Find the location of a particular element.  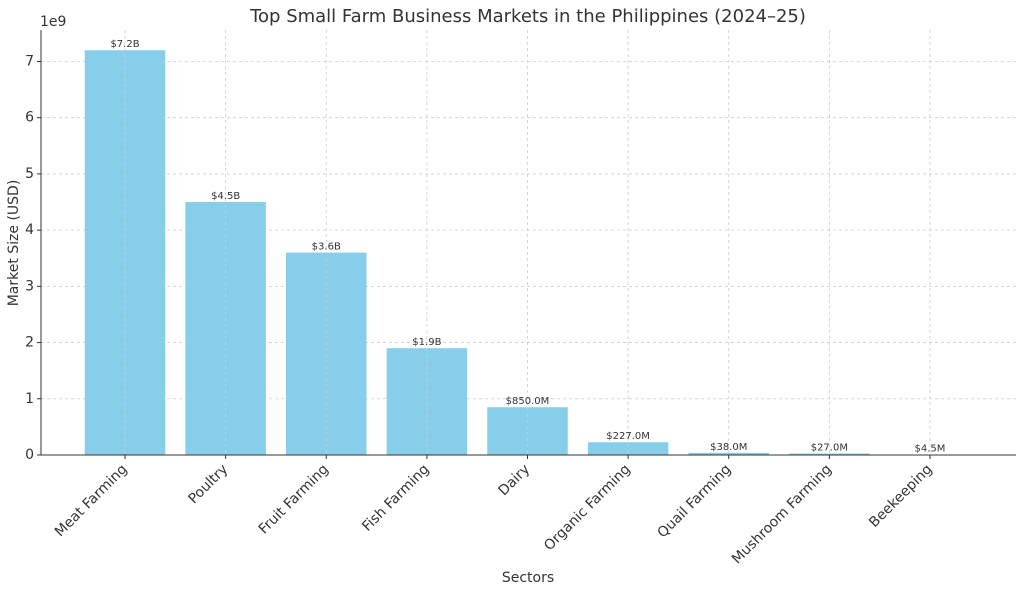

y-tick-label: 2 is located at coordinates (29, 343).